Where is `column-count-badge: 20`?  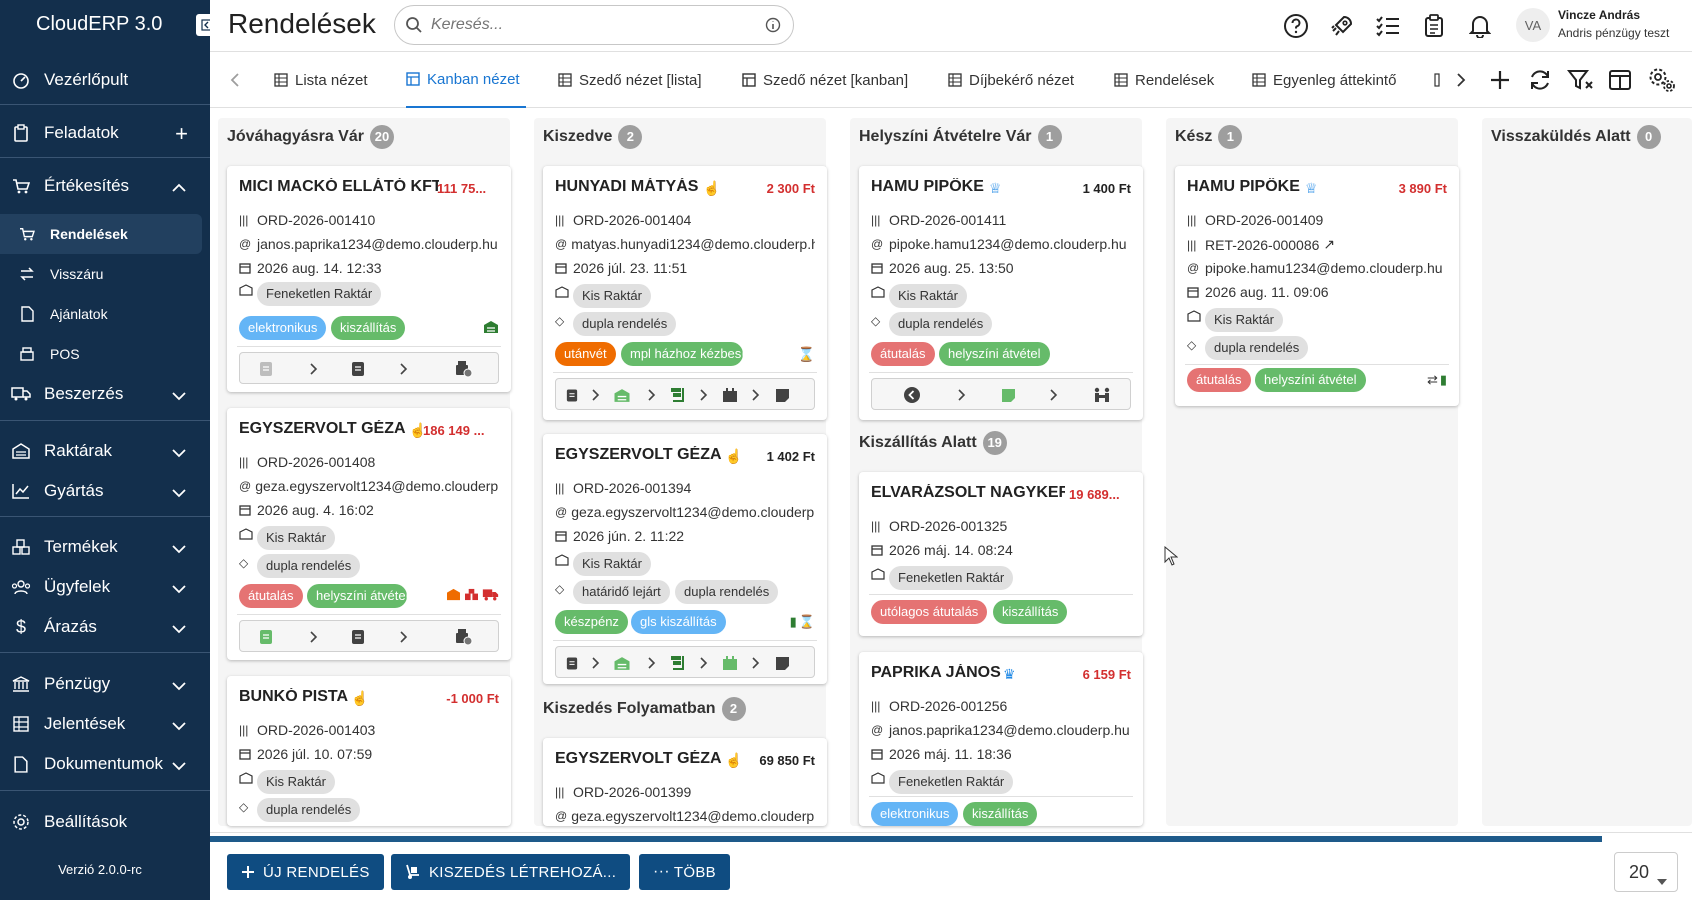 column-count-badge: 20 is located at coordinates (381, 137).